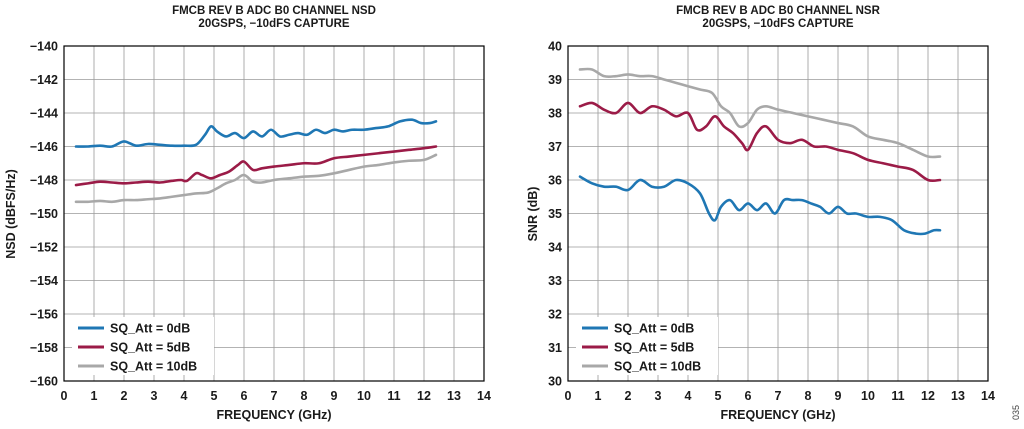 The height and width of the screenshot is (429, 1024). I want to click on nsr-series, so click(760, 151).